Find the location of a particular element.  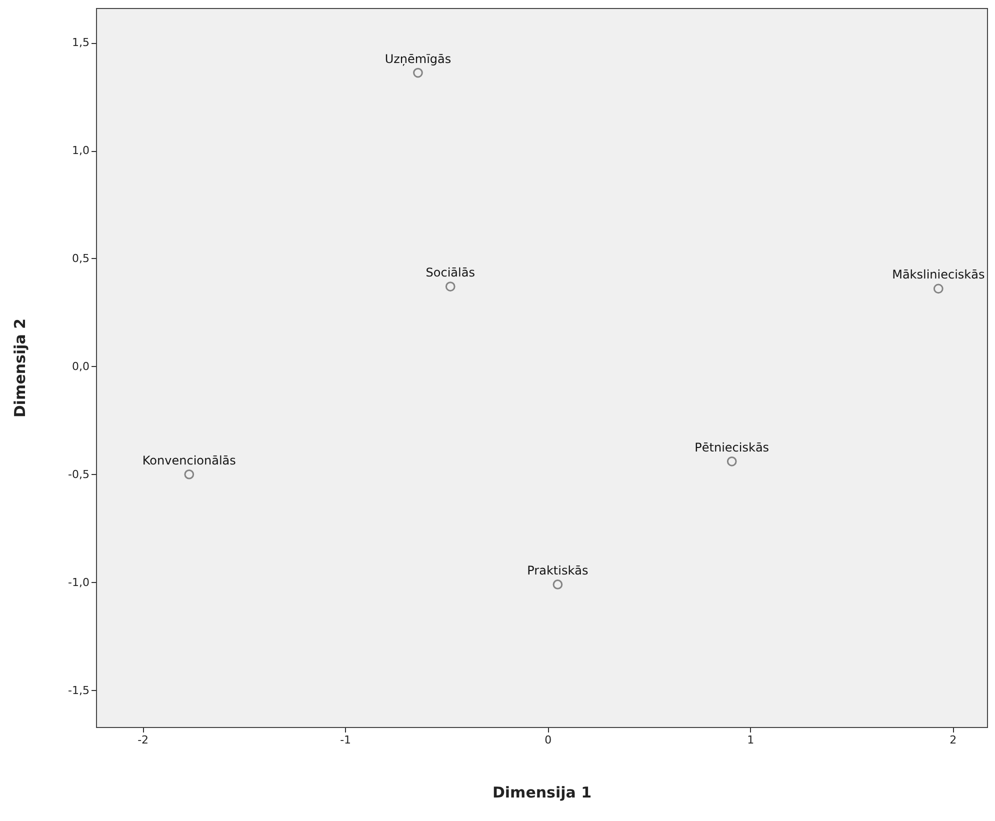

annotation: Uzņēmīgās is located at coordinates (418, 59).